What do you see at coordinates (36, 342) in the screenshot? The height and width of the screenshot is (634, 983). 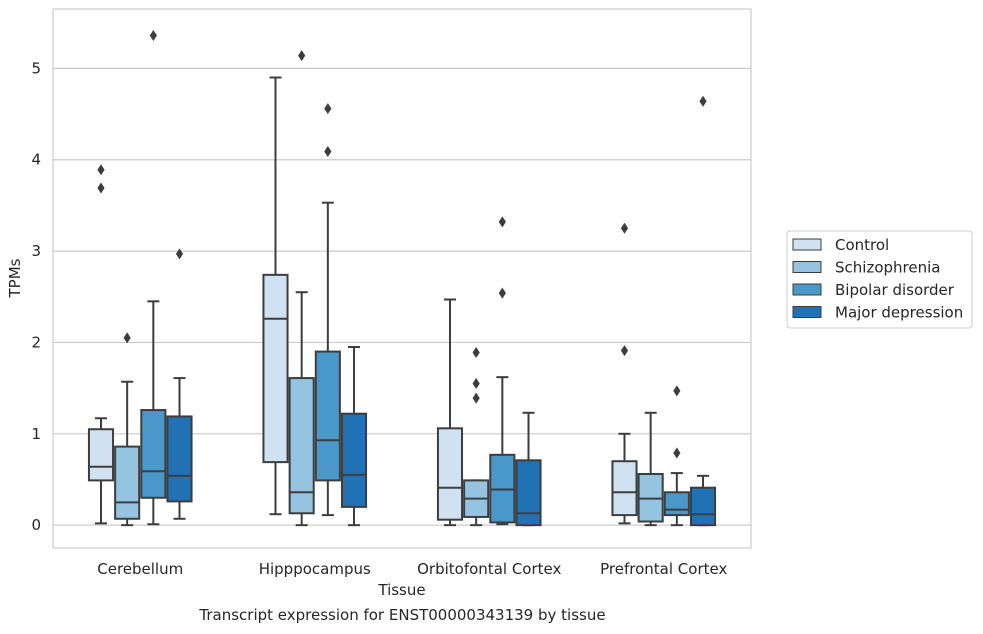 I see `y-tick-label: 2` at bounding box center [36, 342].